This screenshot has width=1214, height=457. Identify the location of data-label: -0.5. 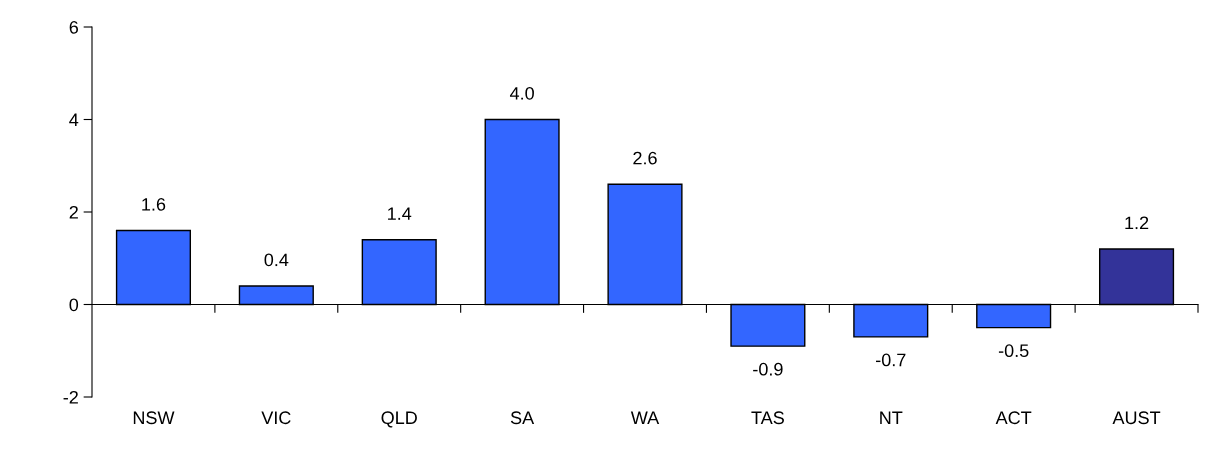
(1013, 351).